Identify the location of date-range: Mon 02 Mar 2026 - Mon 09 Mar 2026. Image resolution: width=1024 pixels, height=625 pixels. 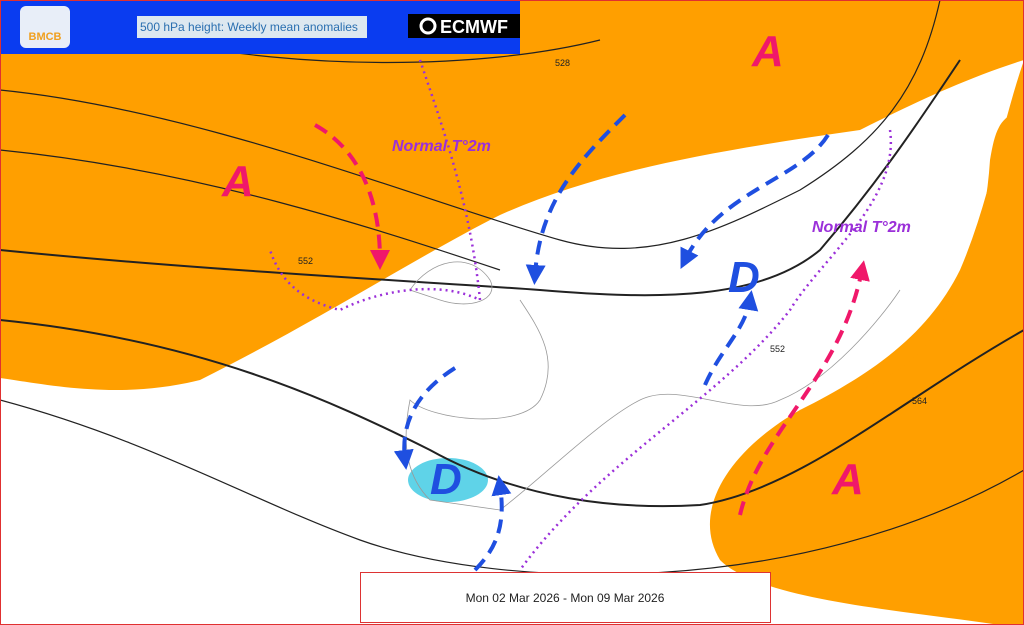
(565, 598).